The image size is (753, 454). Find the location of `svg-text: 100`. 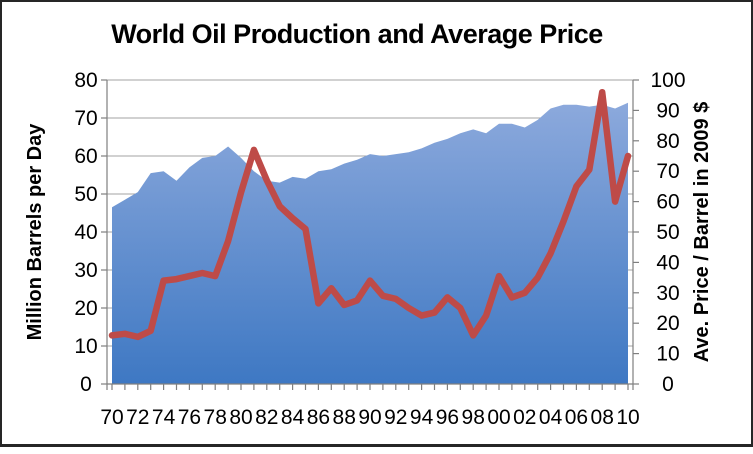

svg-text: 100 is located at coordinates (667, 80).